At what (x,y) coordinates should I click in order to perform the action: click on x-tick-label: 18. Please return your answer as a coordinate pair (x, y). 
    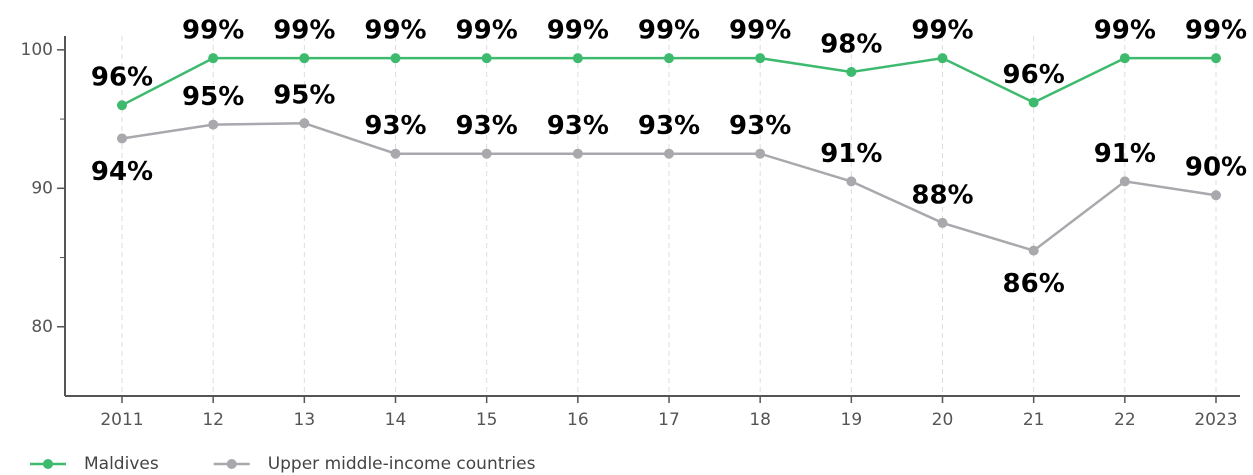
    Looking at the image, I should click on (760, 420).